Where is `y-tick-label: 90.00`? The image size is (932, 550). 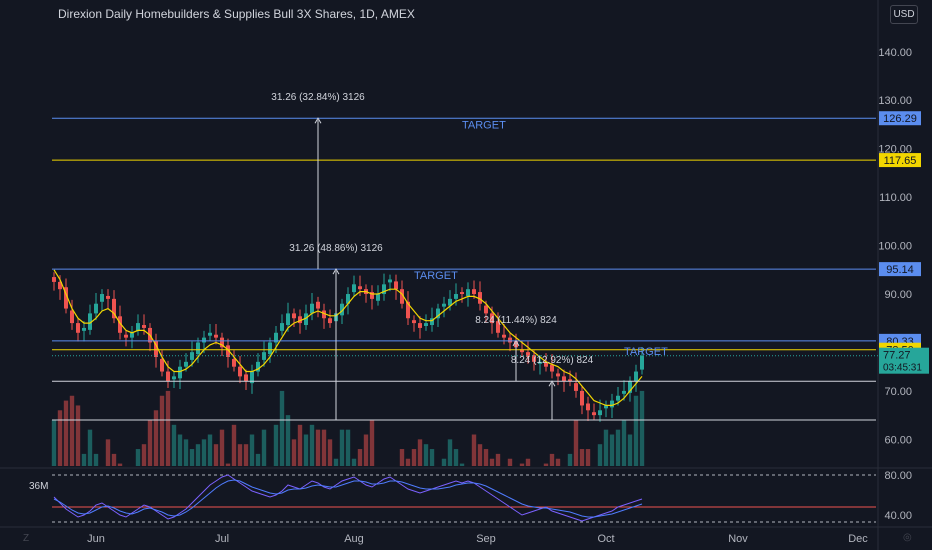 y-tick-label: 90.00 is located at coordinates (898, 295).